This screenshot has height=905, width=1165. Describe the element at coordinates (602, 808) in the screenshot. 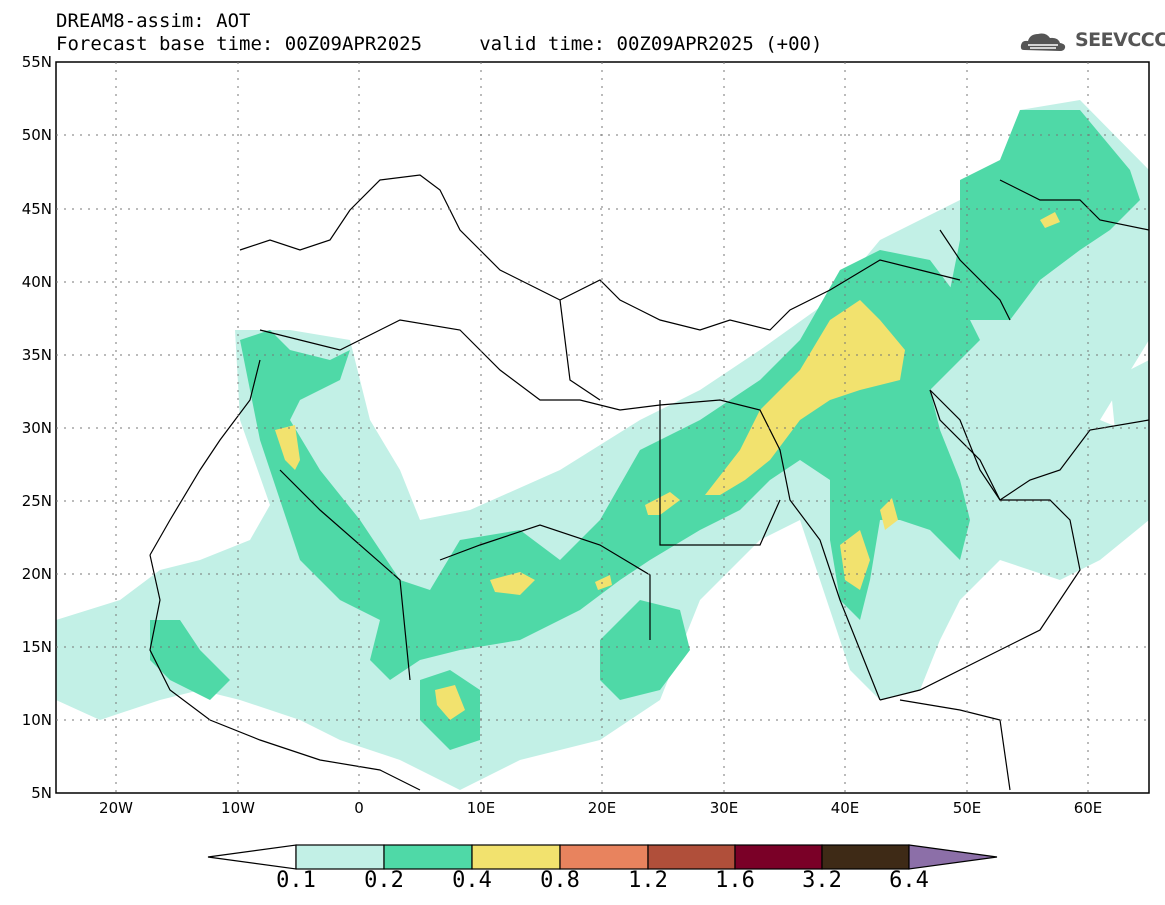

I see `lon-tick: 20E` at that location.